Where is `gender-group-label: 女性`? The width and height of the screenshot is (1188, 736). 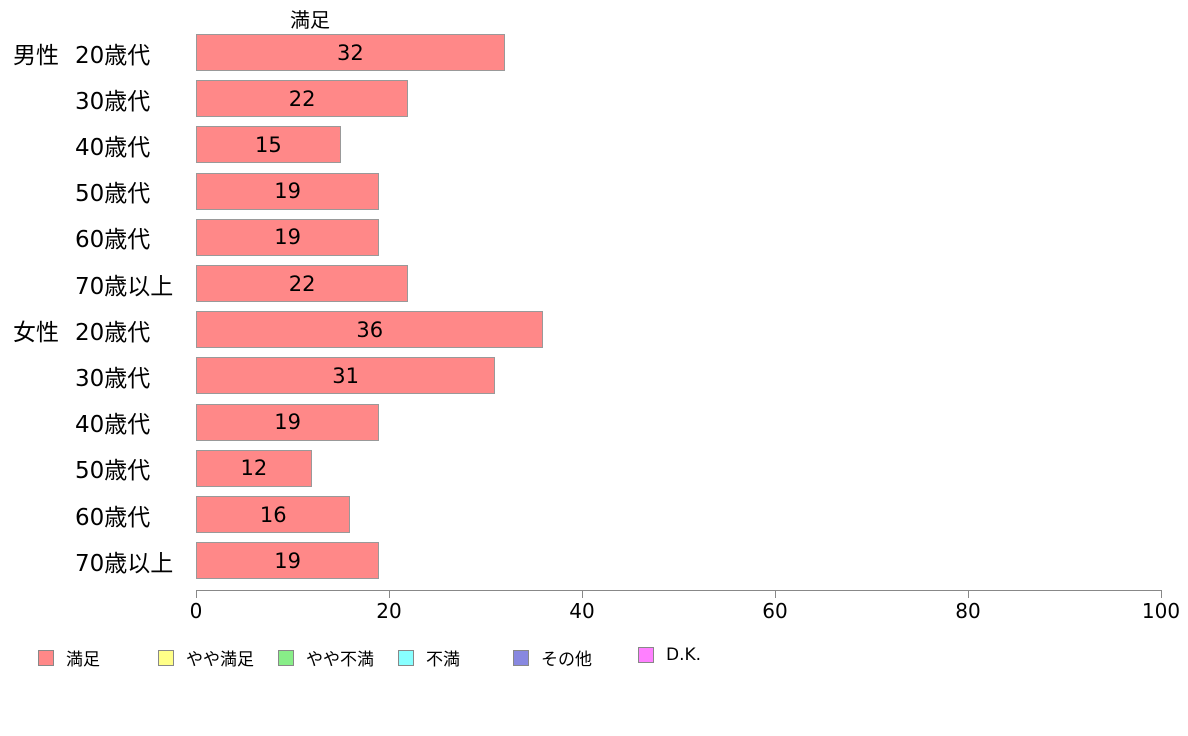 gender-group-label: 女性 is located at coordinates (36, 332).